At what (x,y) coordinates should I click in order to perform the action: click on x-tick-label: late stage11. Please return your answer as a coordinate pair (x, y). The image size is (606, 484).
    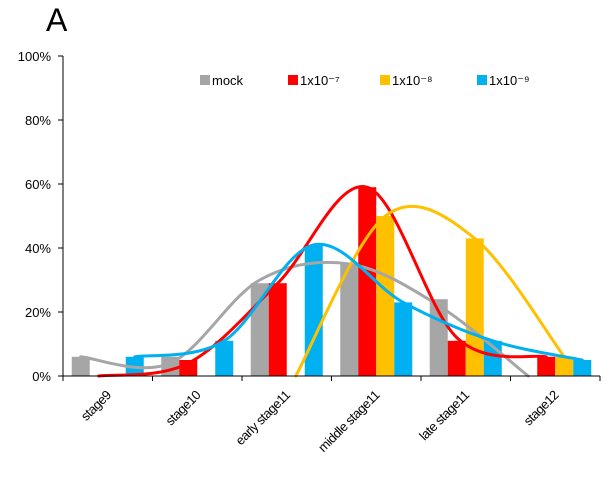
    Looking at the image, I should click on (444, 415).